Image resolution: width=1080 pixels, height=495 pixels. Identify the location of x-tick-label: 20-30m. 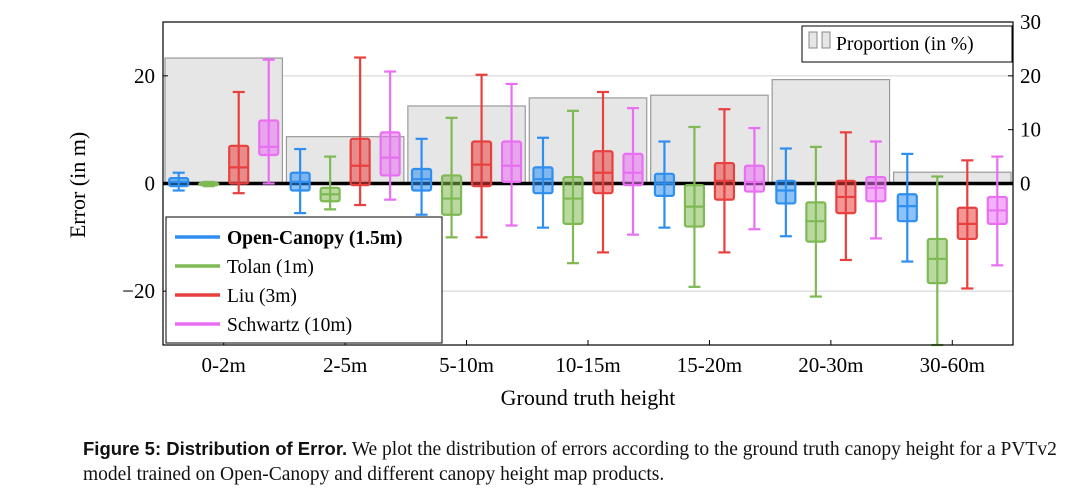
(830, 365).